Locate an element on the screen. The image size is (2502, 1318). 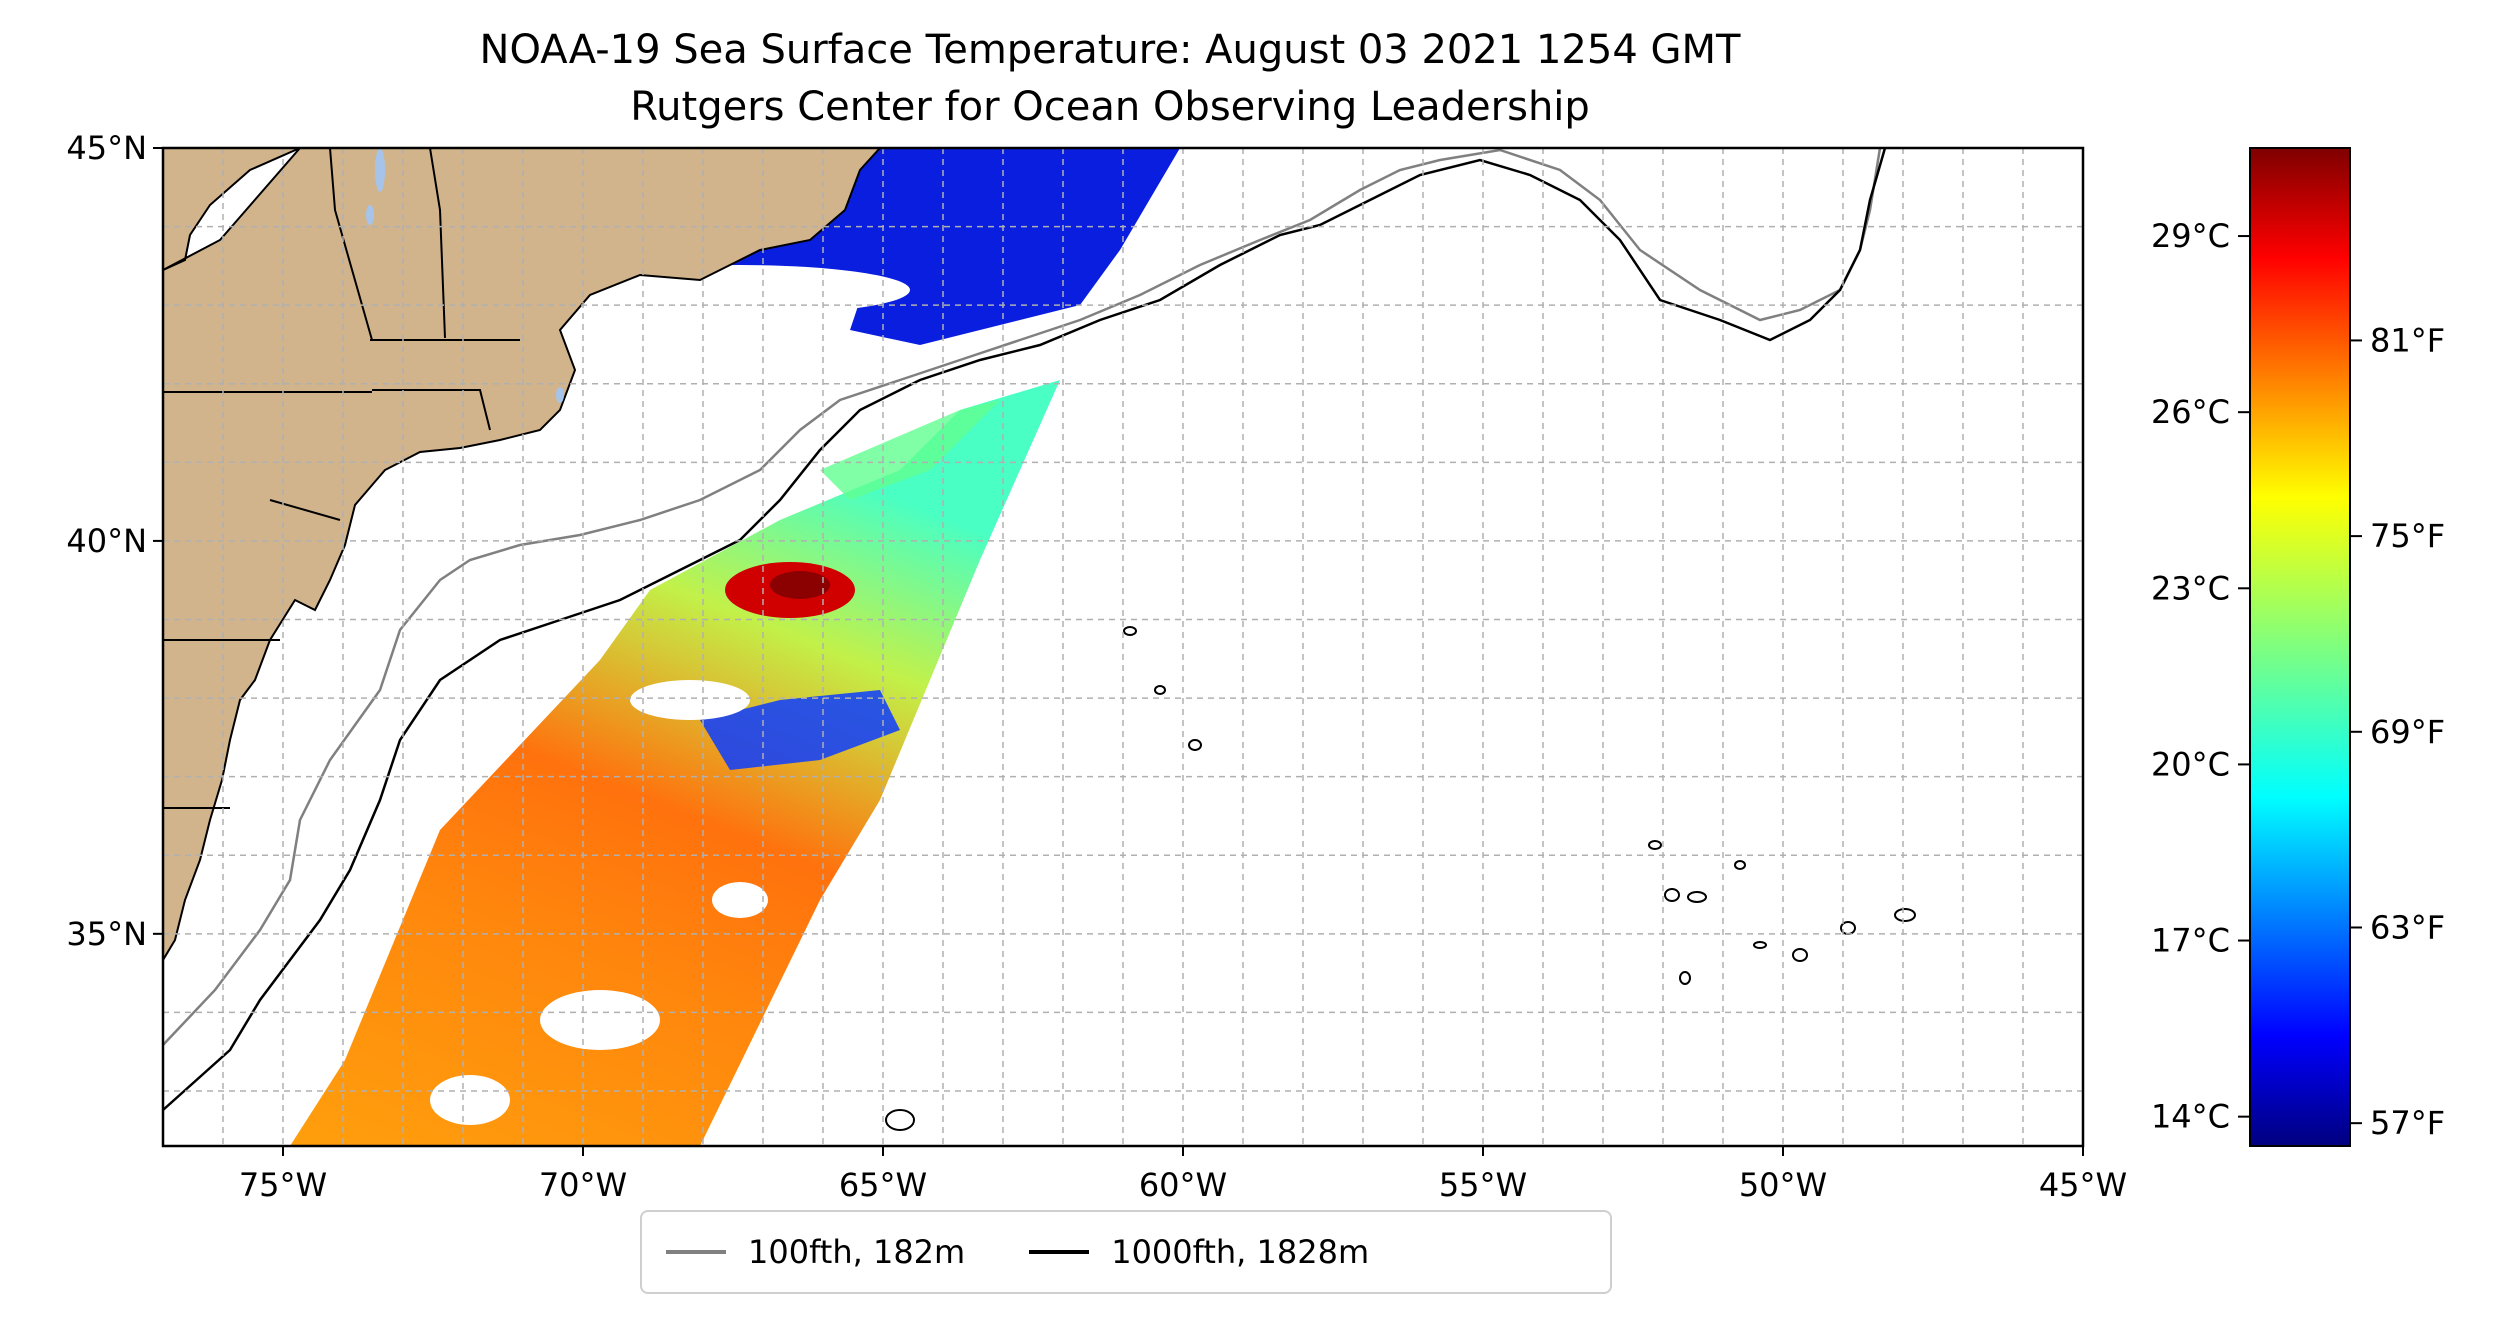
sst-hotspot-core is located at coordinates (800, 585).